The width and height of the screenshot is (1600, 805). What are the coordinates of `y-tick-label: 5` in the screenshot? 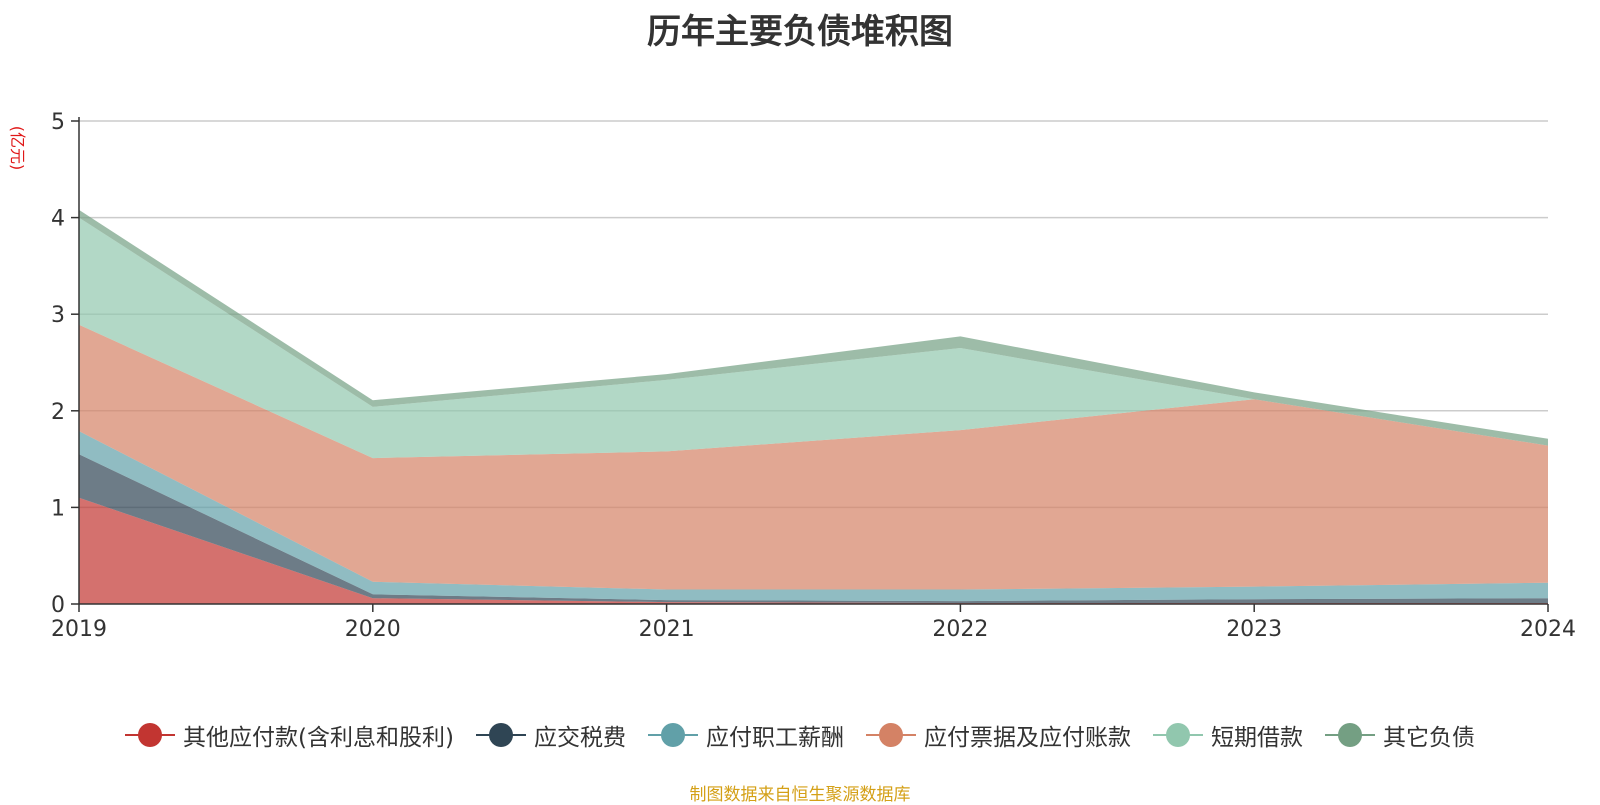 It's located at (58, 122).